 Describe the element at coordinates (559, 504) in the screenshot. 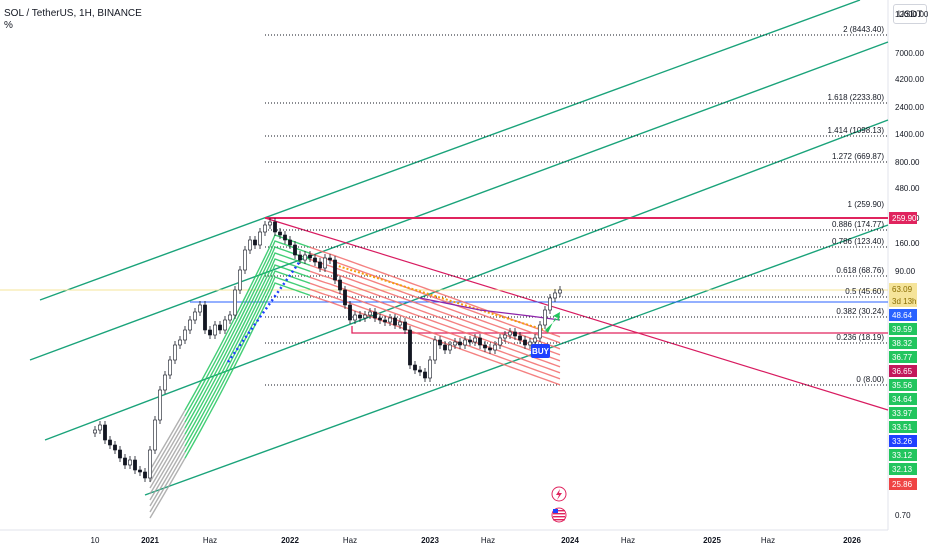

I see `chart-icons` at that location.